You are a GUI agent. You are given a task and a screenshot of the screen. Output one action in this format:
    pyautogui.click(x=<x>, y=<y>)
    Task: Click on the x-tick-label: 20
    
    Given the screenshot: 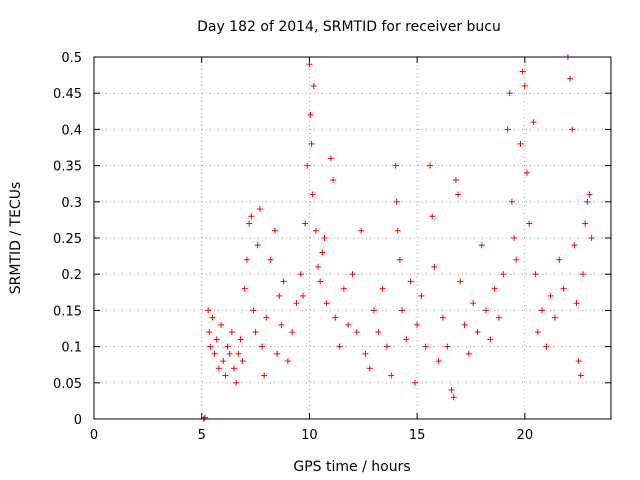 What is the action you would take?
    pyautogui.click(x=525, y=435)
    